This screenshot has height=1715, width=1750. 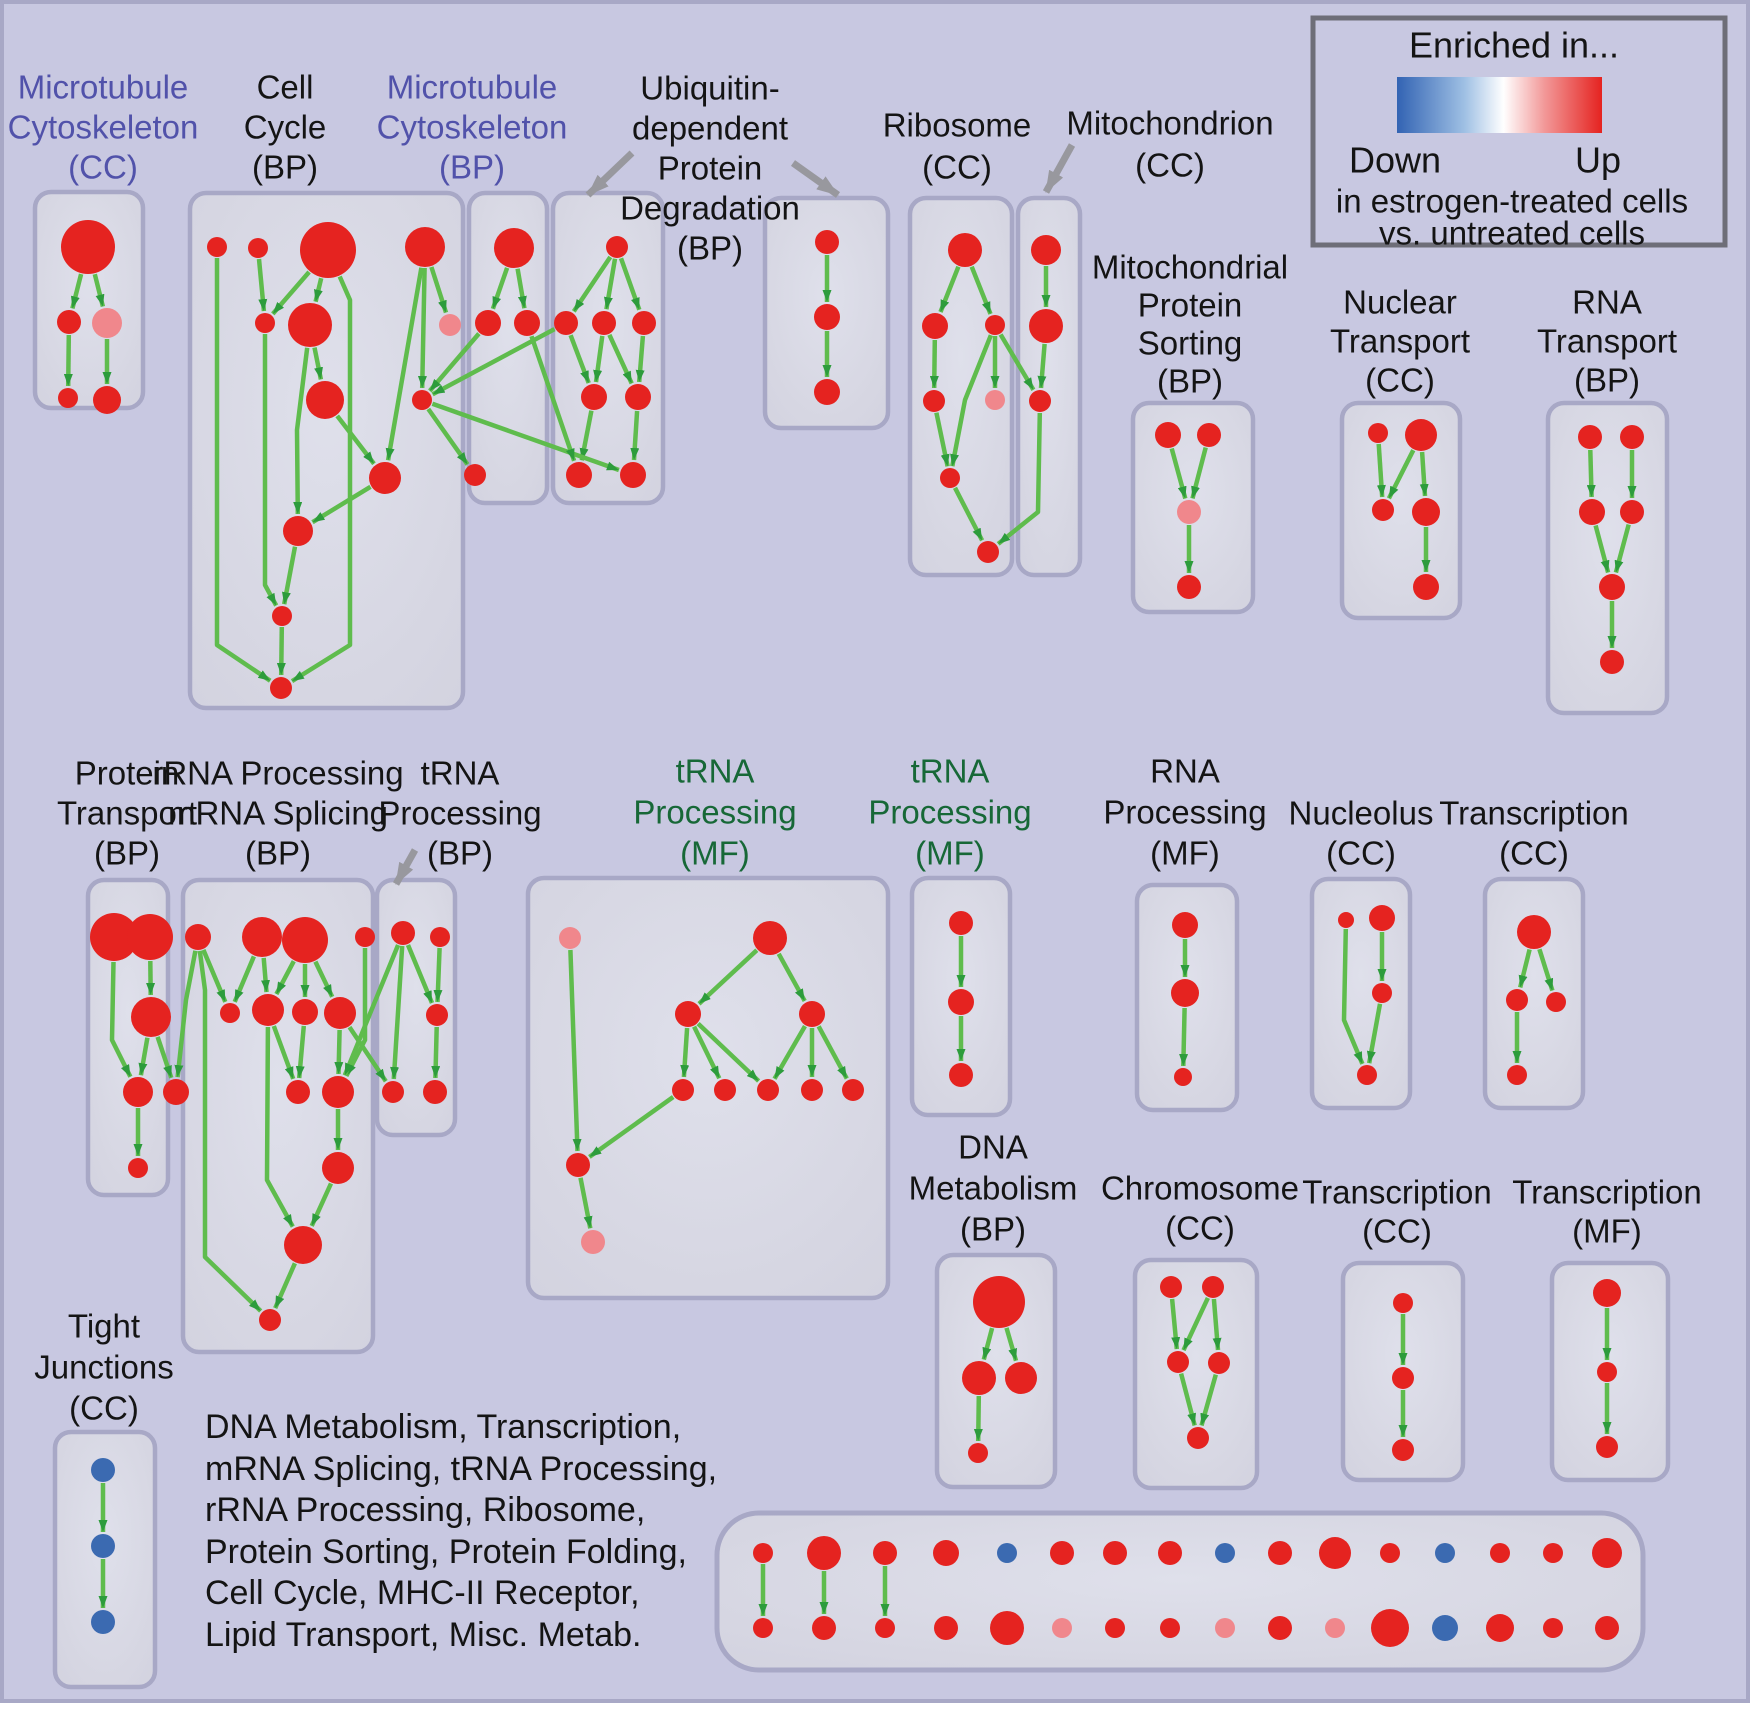 What do you see at coordinates (104, 1408) in the screenshot?
I see `cluster-label-tight_junctions: (CC)` at bounding box center [104, 1408].